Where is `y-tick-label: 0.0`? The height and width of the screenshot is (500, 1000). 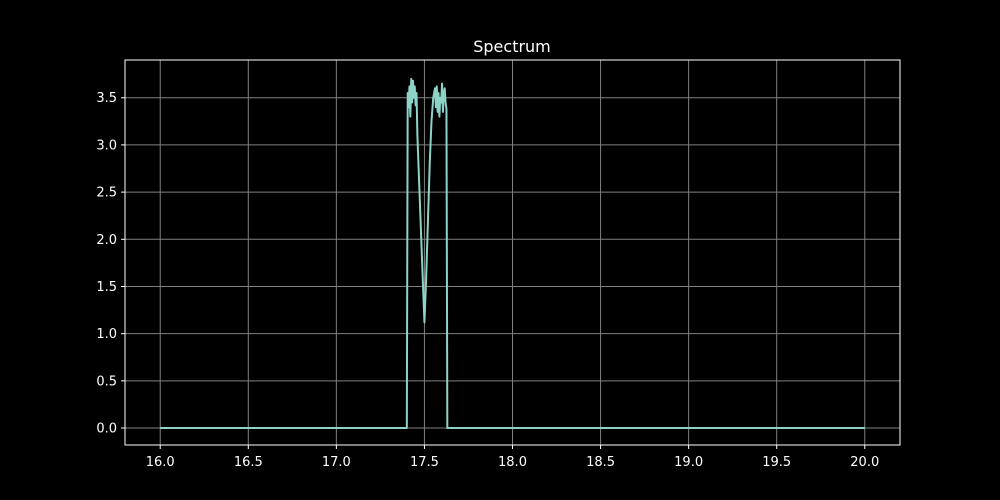 y-tick-label: 0.0 is located at coordinates (106, 429).